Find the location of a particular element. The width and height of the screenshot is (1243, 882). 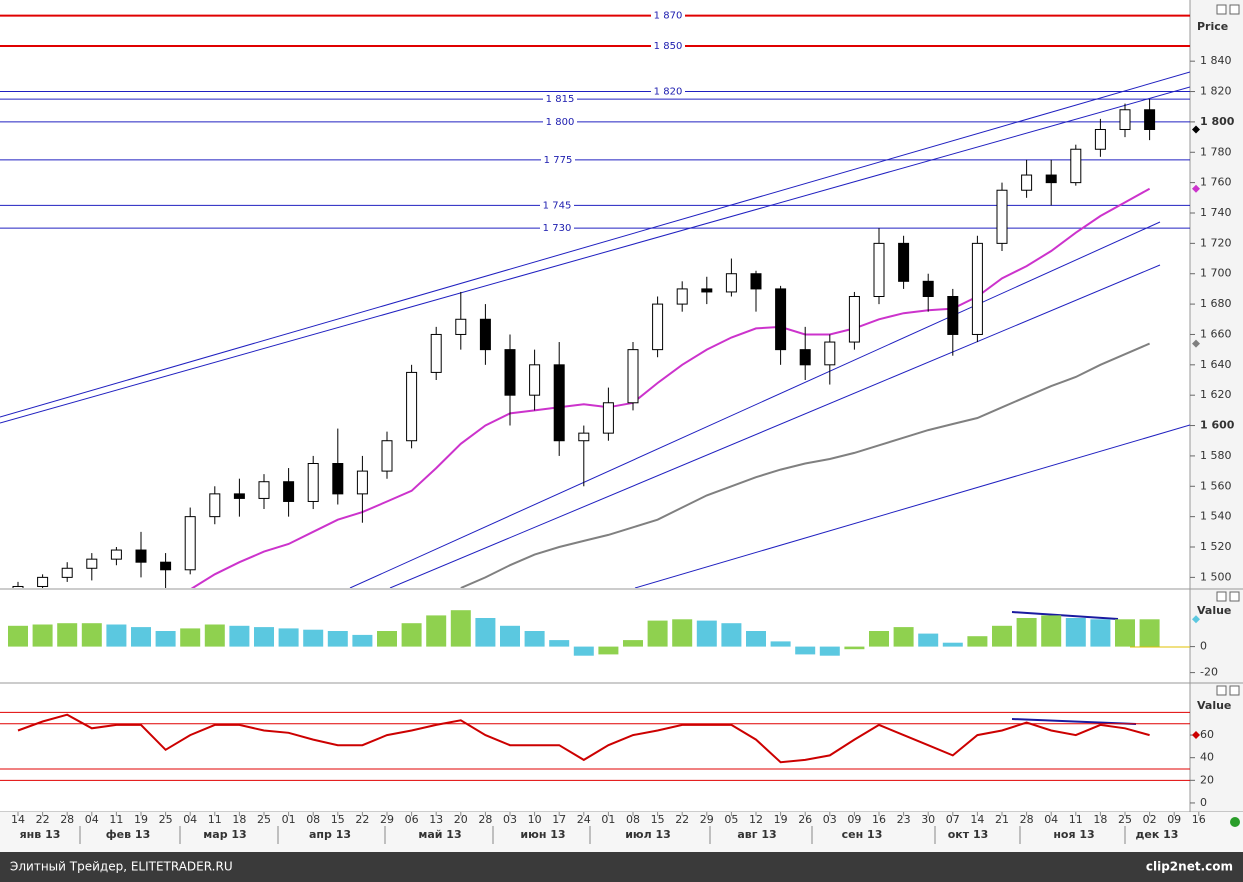

x-tick-label: 07 is located at coordinates (953, 819).